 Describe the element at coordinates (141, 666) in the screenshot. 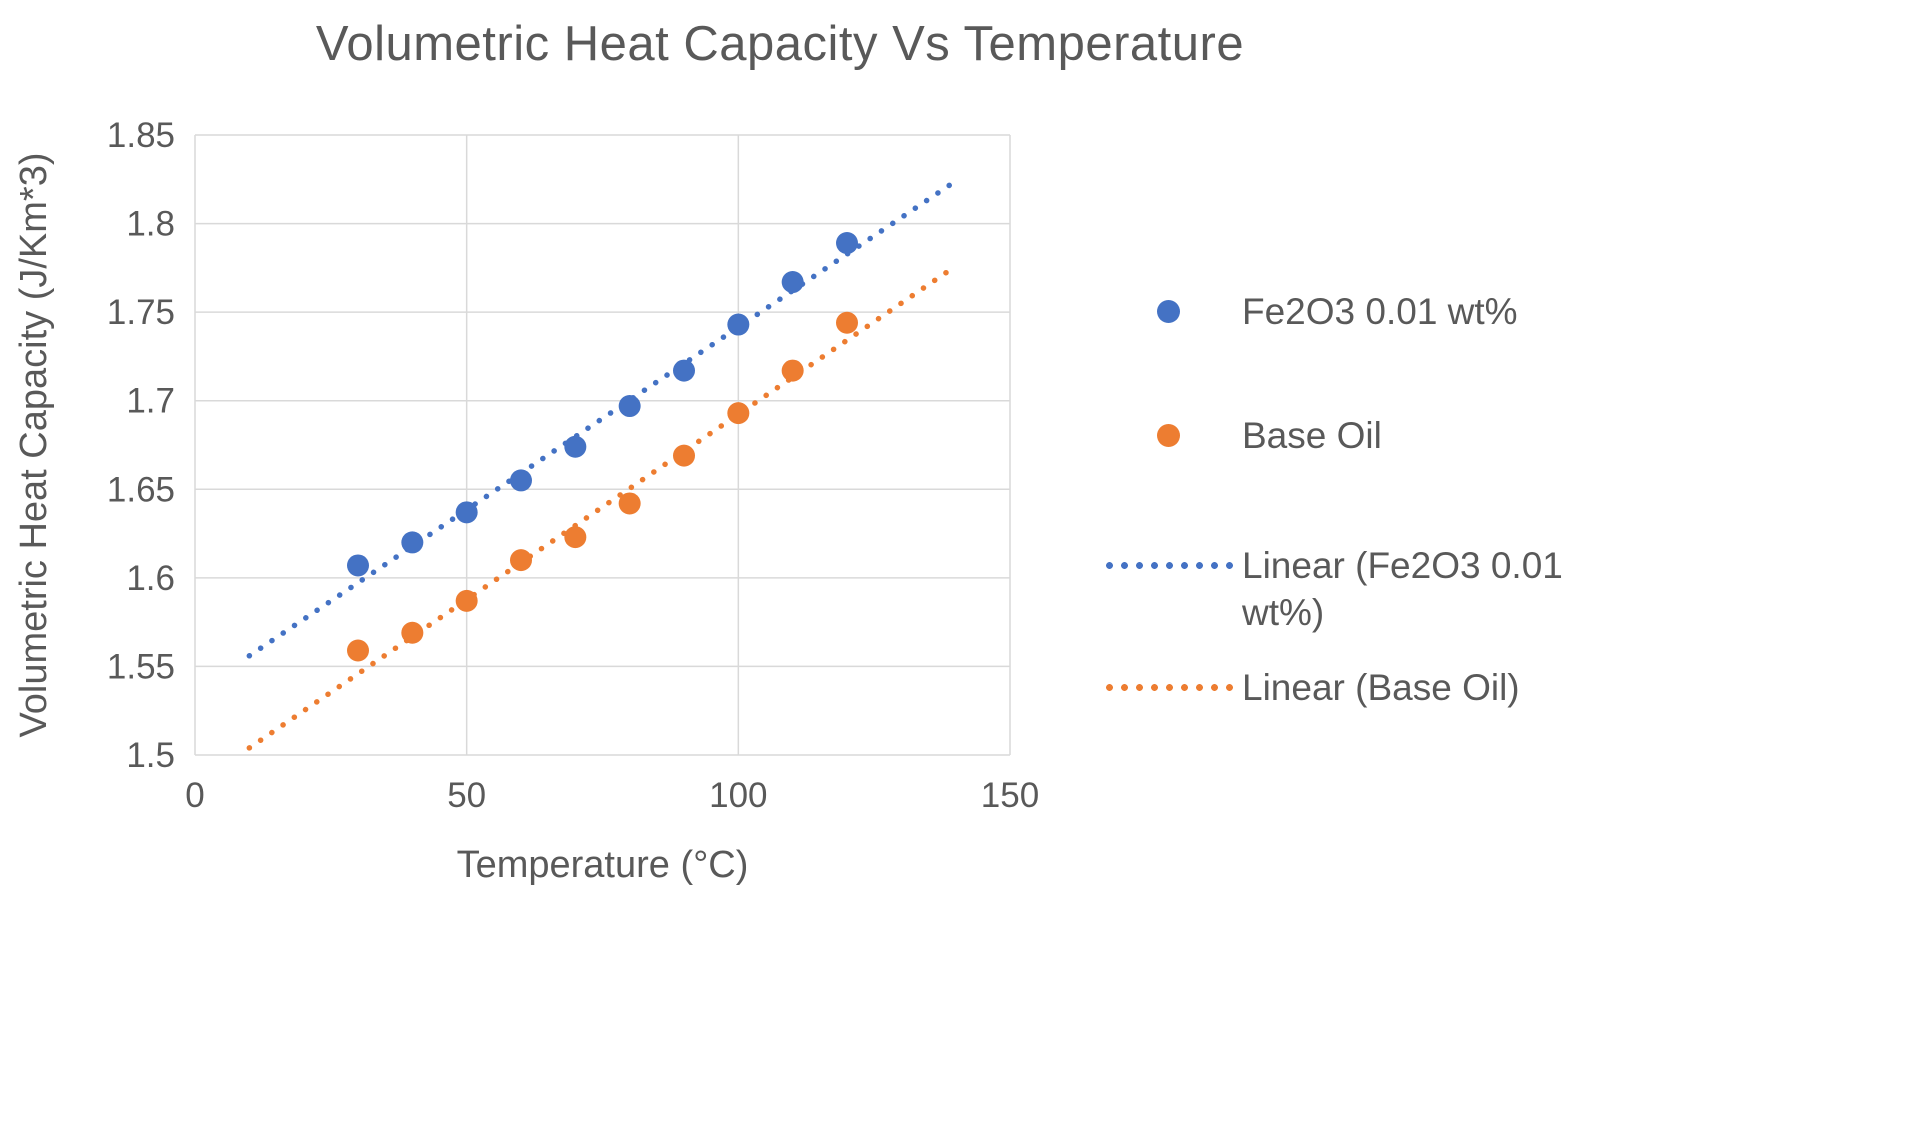

I see `svg-text: 1.55` at that location.